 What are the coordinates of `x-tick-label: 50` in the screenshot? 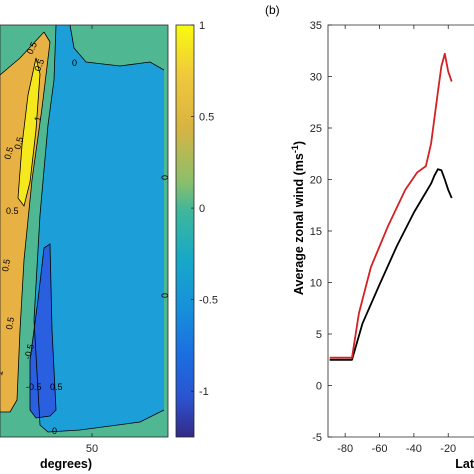 It's located at (92, 449).